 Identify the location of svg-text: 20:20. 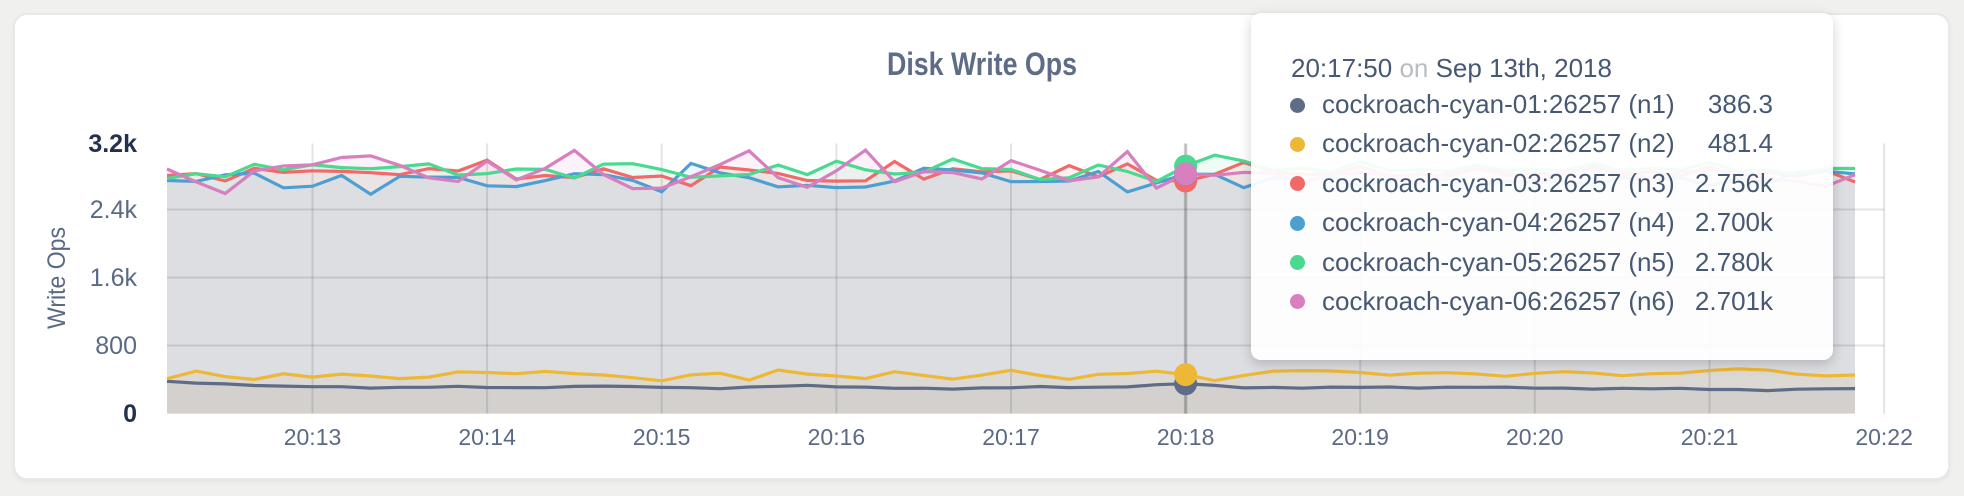
(1535, 437).